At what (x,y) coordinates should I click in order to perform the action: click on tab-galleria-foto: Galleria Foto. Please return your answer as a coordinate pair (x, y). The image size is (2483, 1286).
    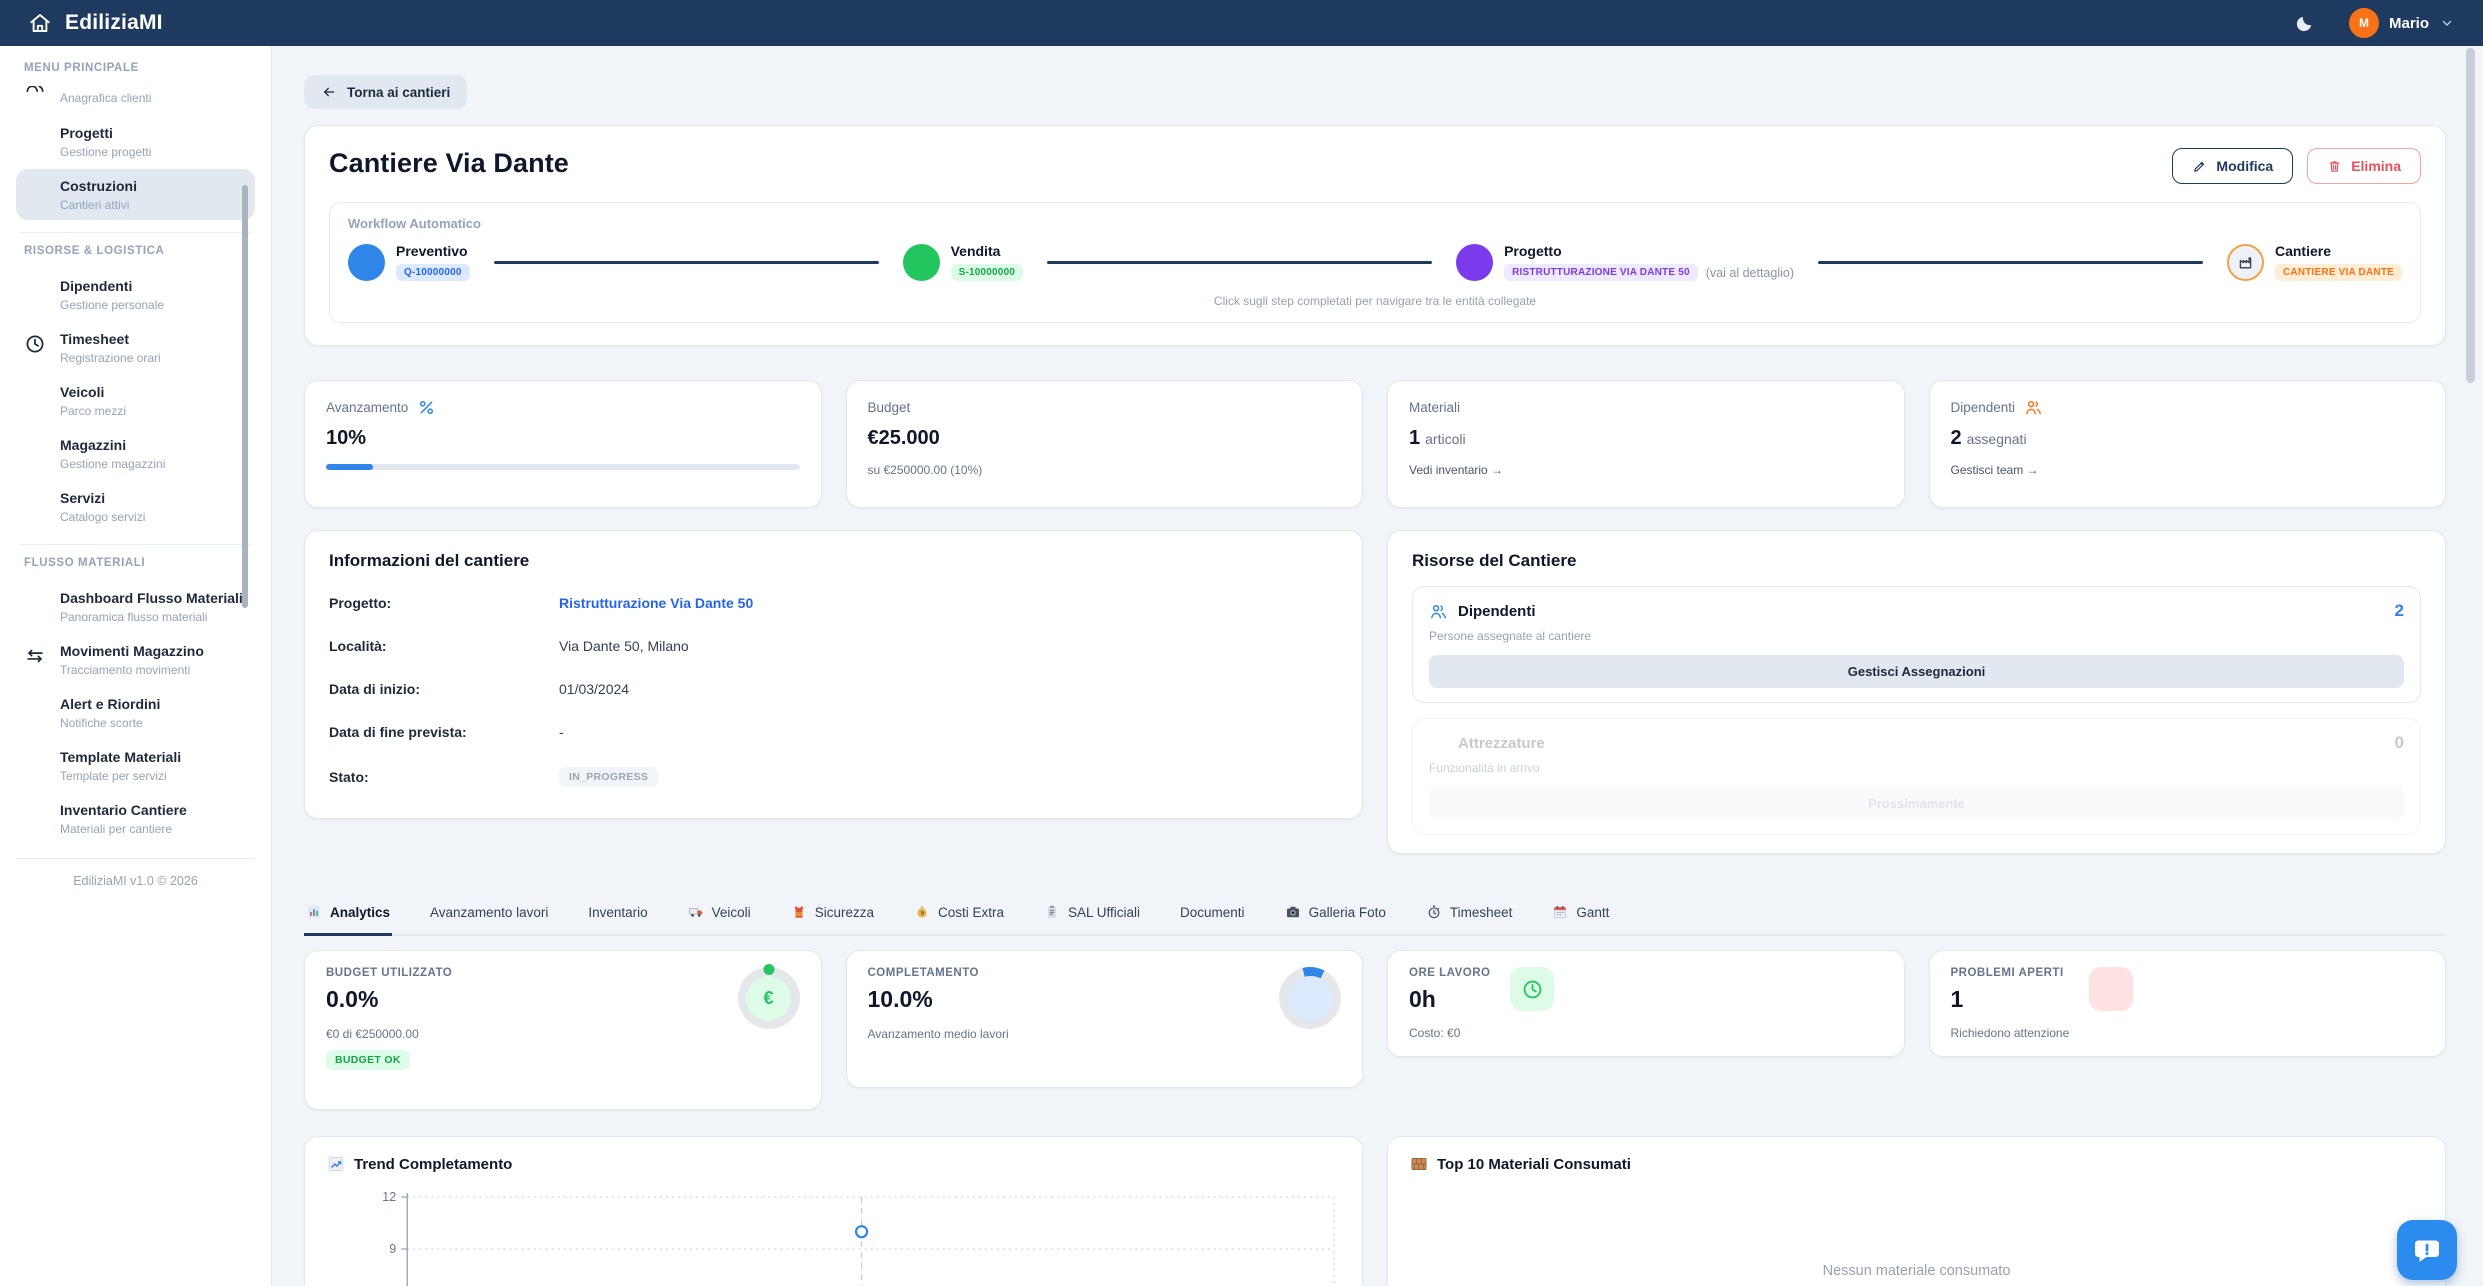
    Looking at the image, I should click on (1335, 916).